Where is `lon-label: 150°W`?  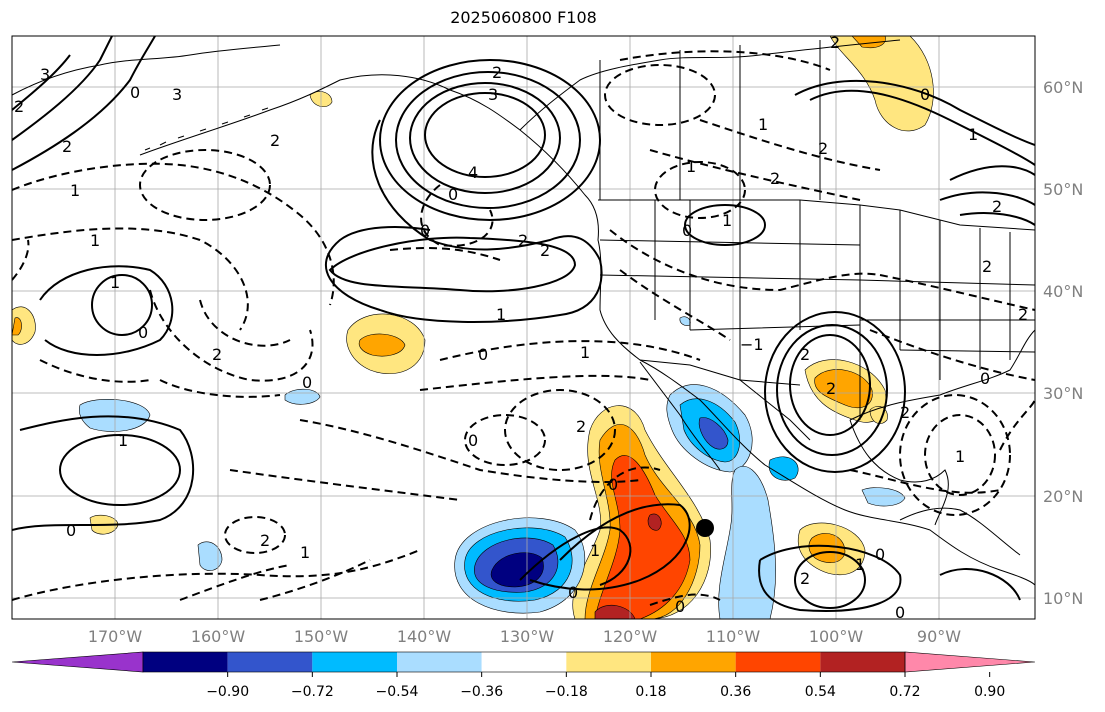
lon-label: 150°W is located at coordinates (321, 636).